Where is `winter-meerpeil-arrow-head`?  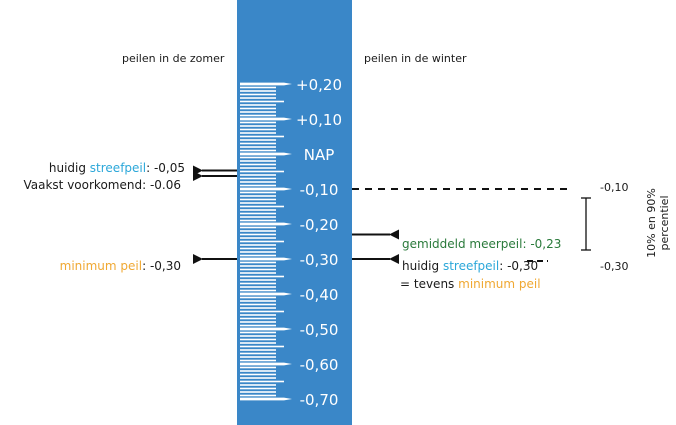 winter-meerpeil-arrow-head is located at coordinates (394, 234).